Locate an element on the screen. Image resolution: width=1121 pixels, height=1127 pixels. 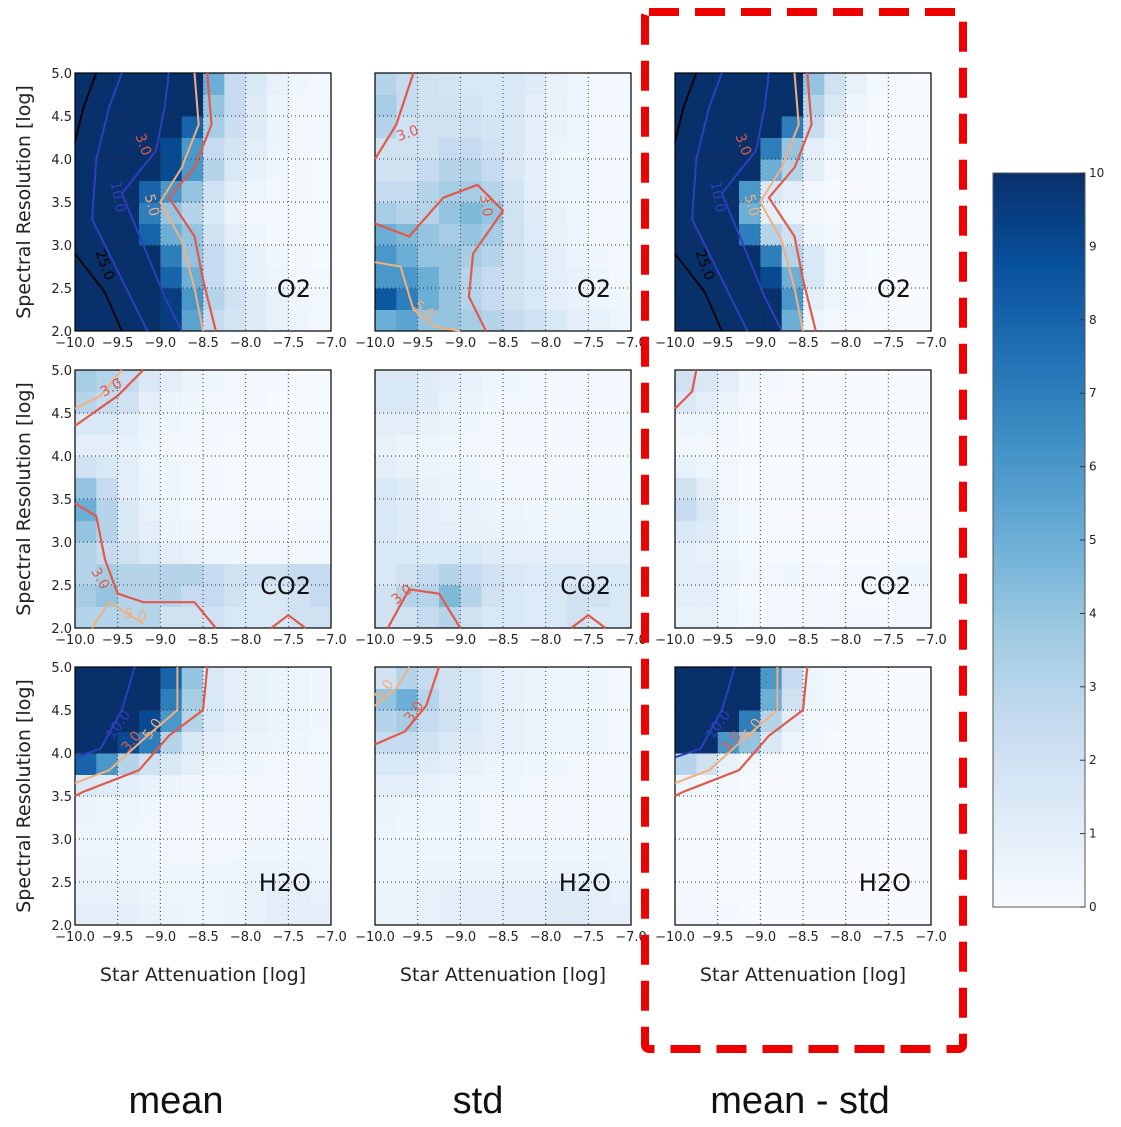
colorbar-tick-label: 9 is located at coordinates (1093, 246).